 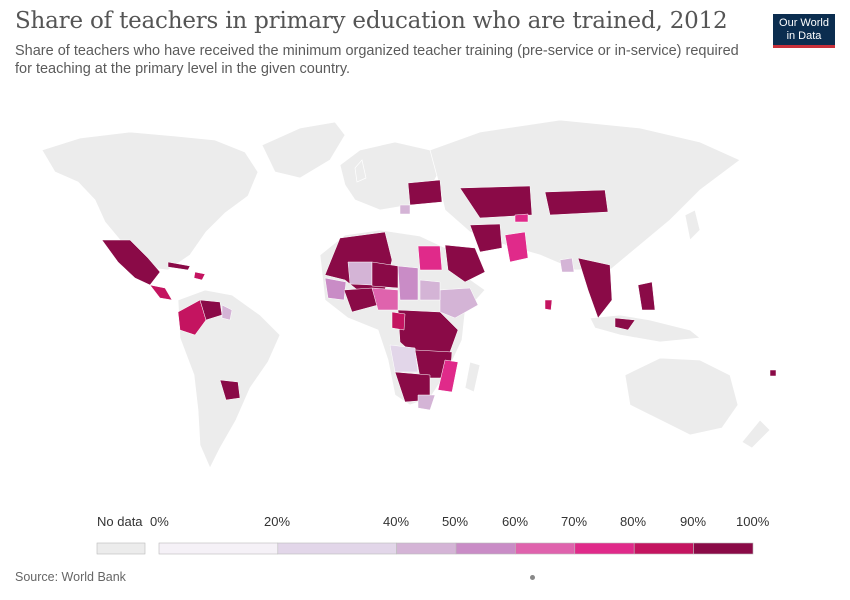 I want to click on source-note: Source: World Bank, so click(x=70, y=577).